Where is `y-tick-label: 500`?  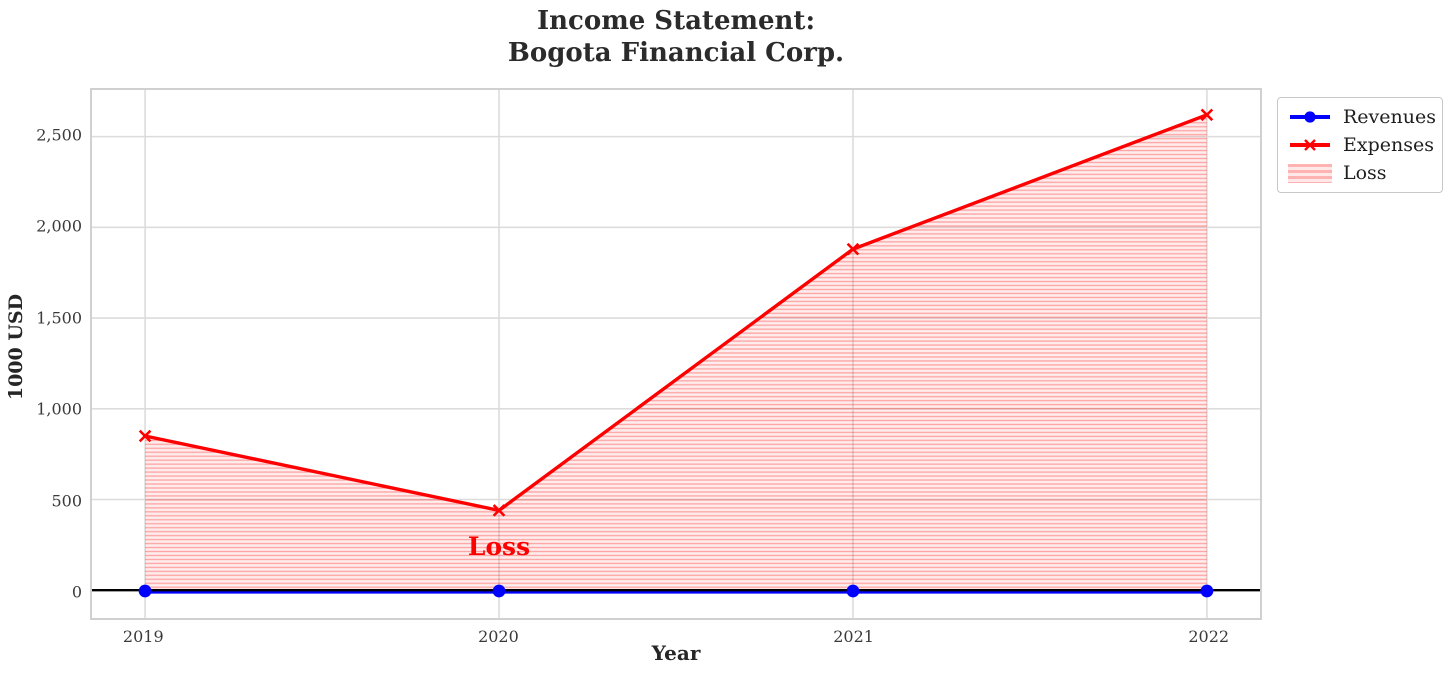 y-tick-label: 500 is located at coordinates (66, 501).